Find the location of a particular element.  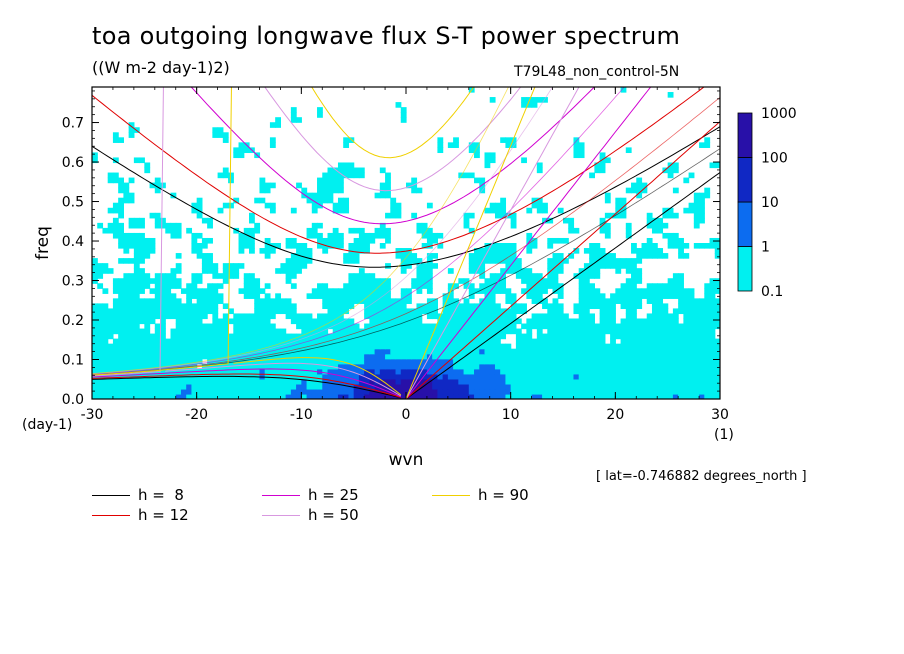

legend-swatch-h90 is located at coordinates (451, 495).